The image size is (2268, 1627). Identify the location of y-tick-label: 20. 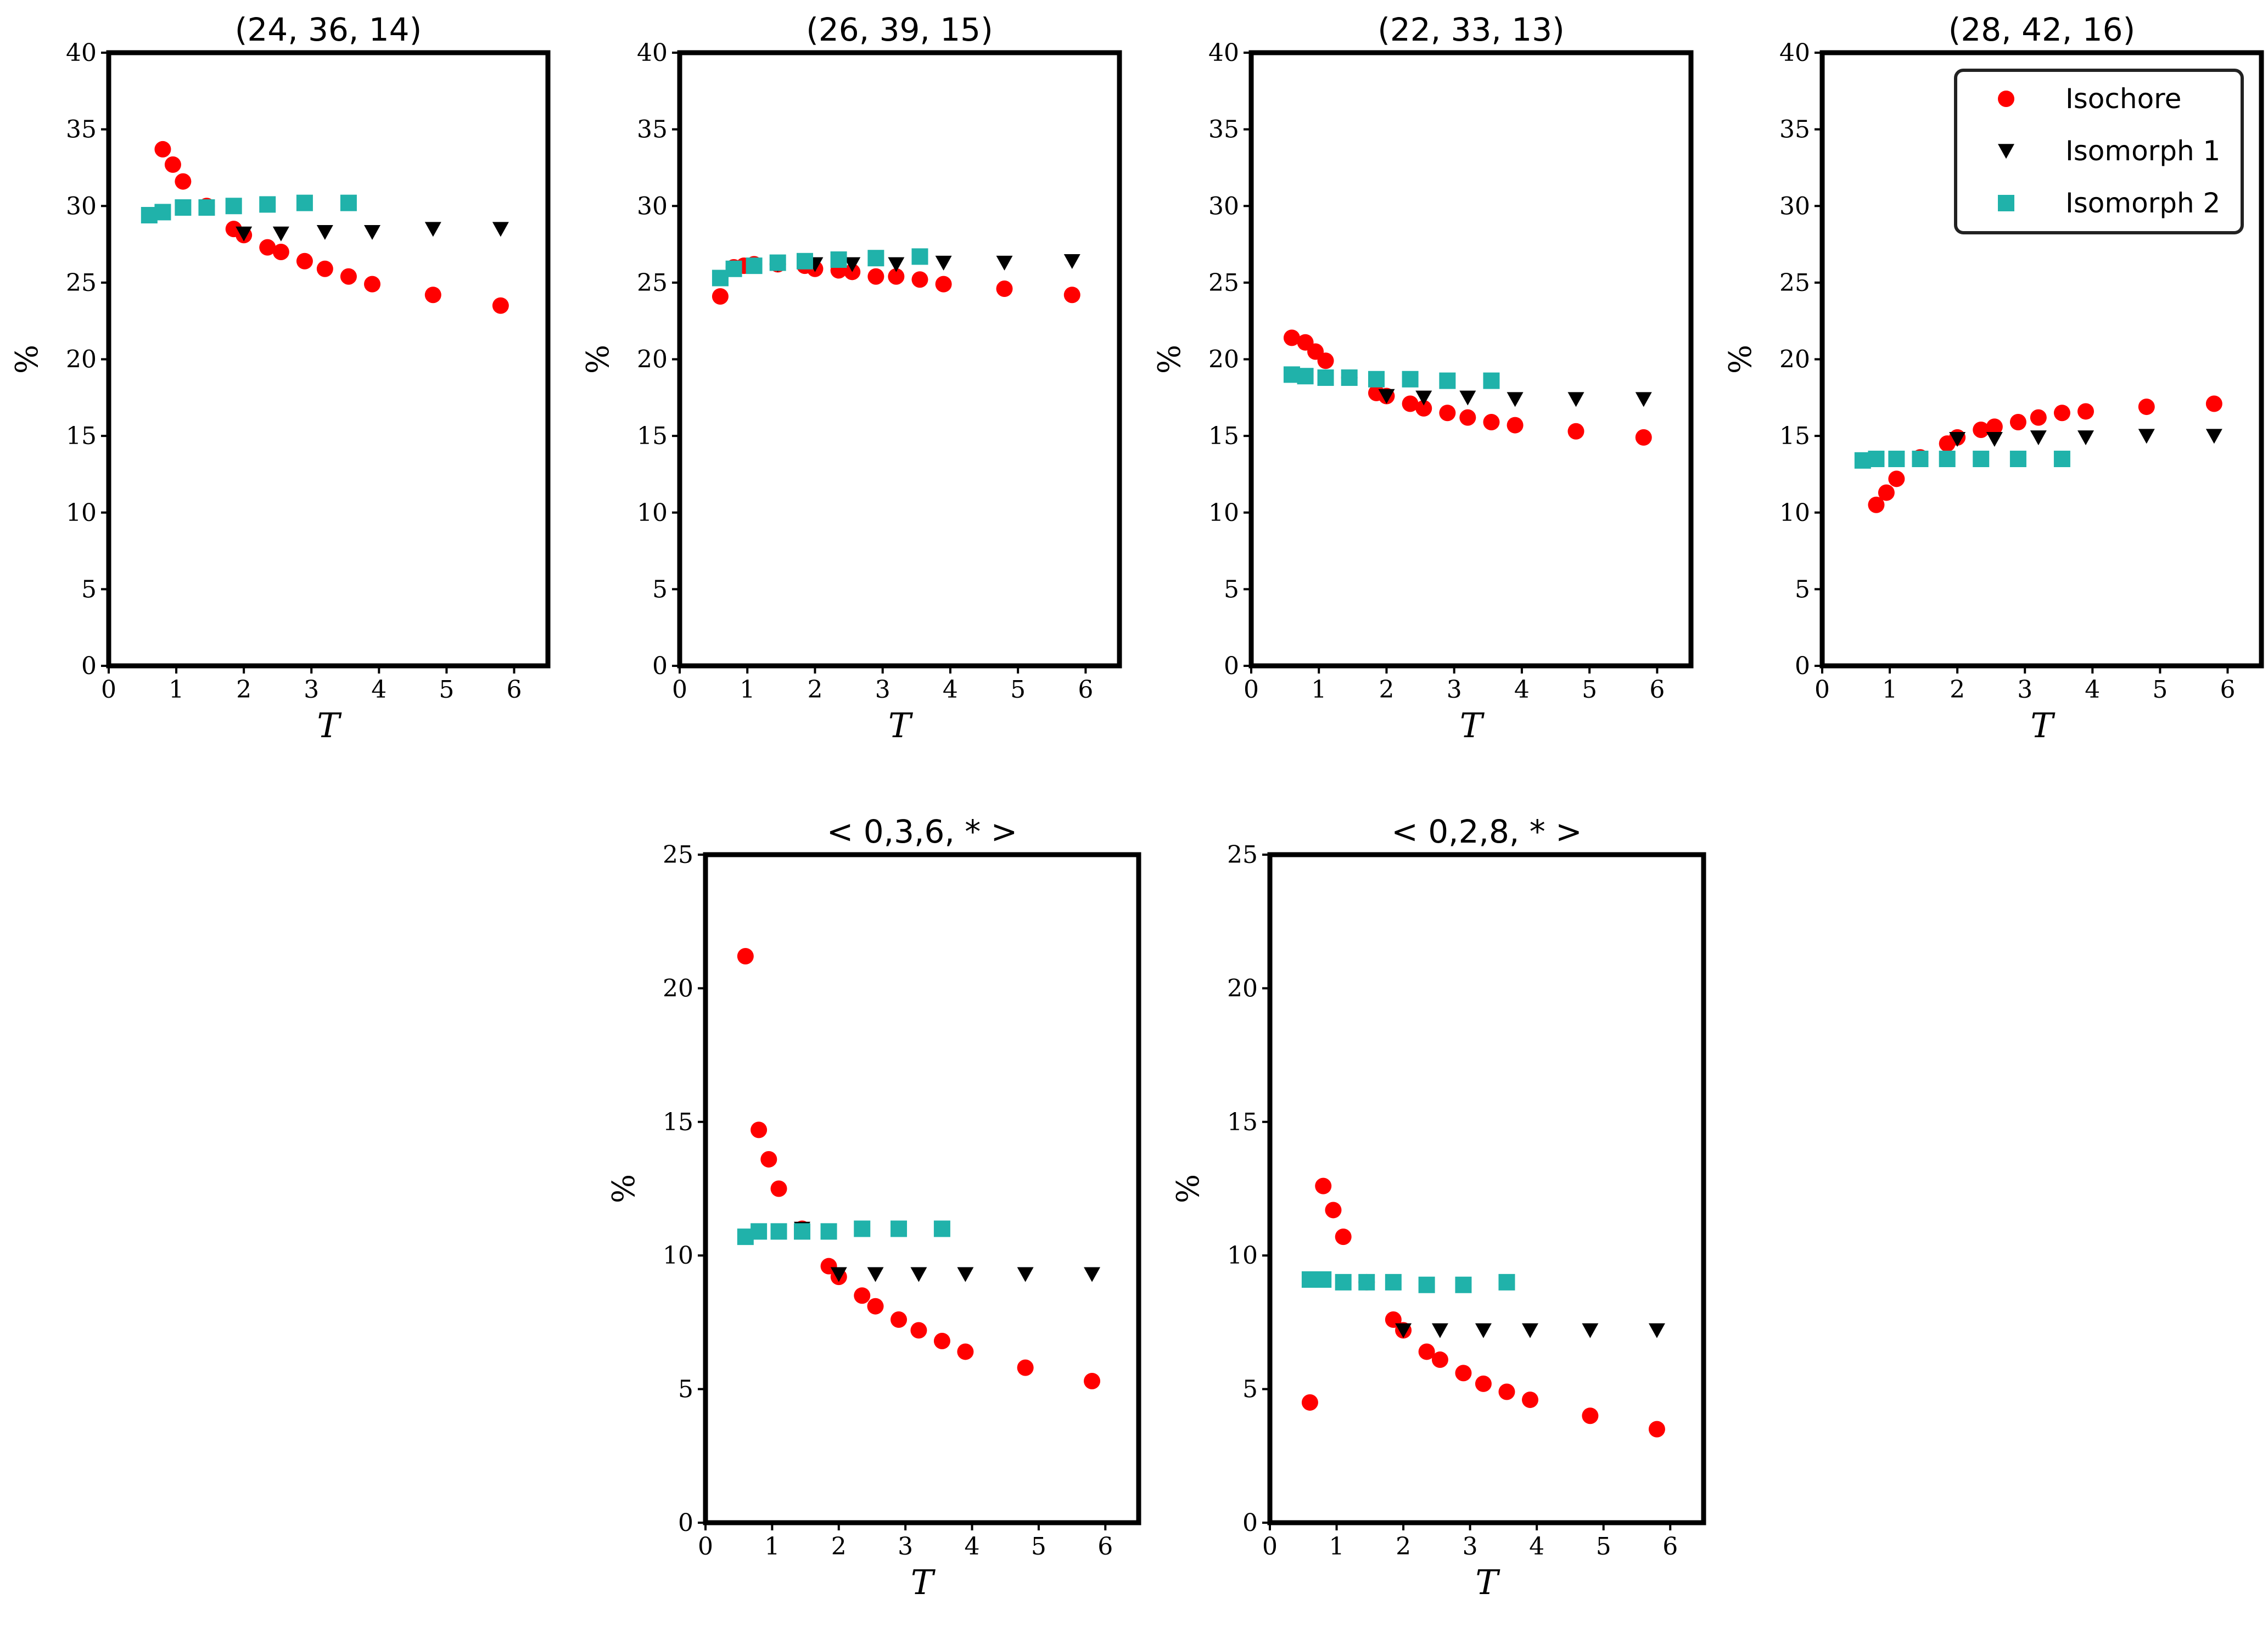
(1795, 360).